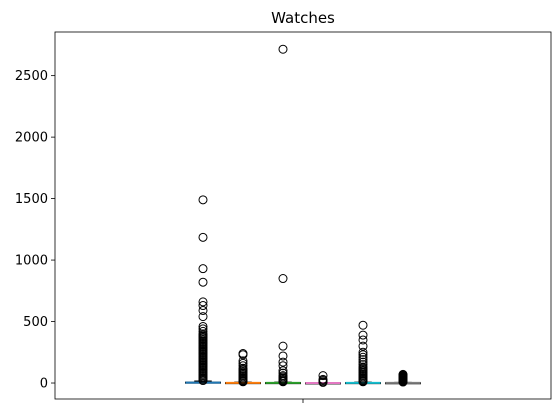 The width and height of the screenshot is (560, 416). What do you see at coordinates (31, 199) in the screenshot?
I see `y-tick-label: 1500` at bounding box center [31, 199].